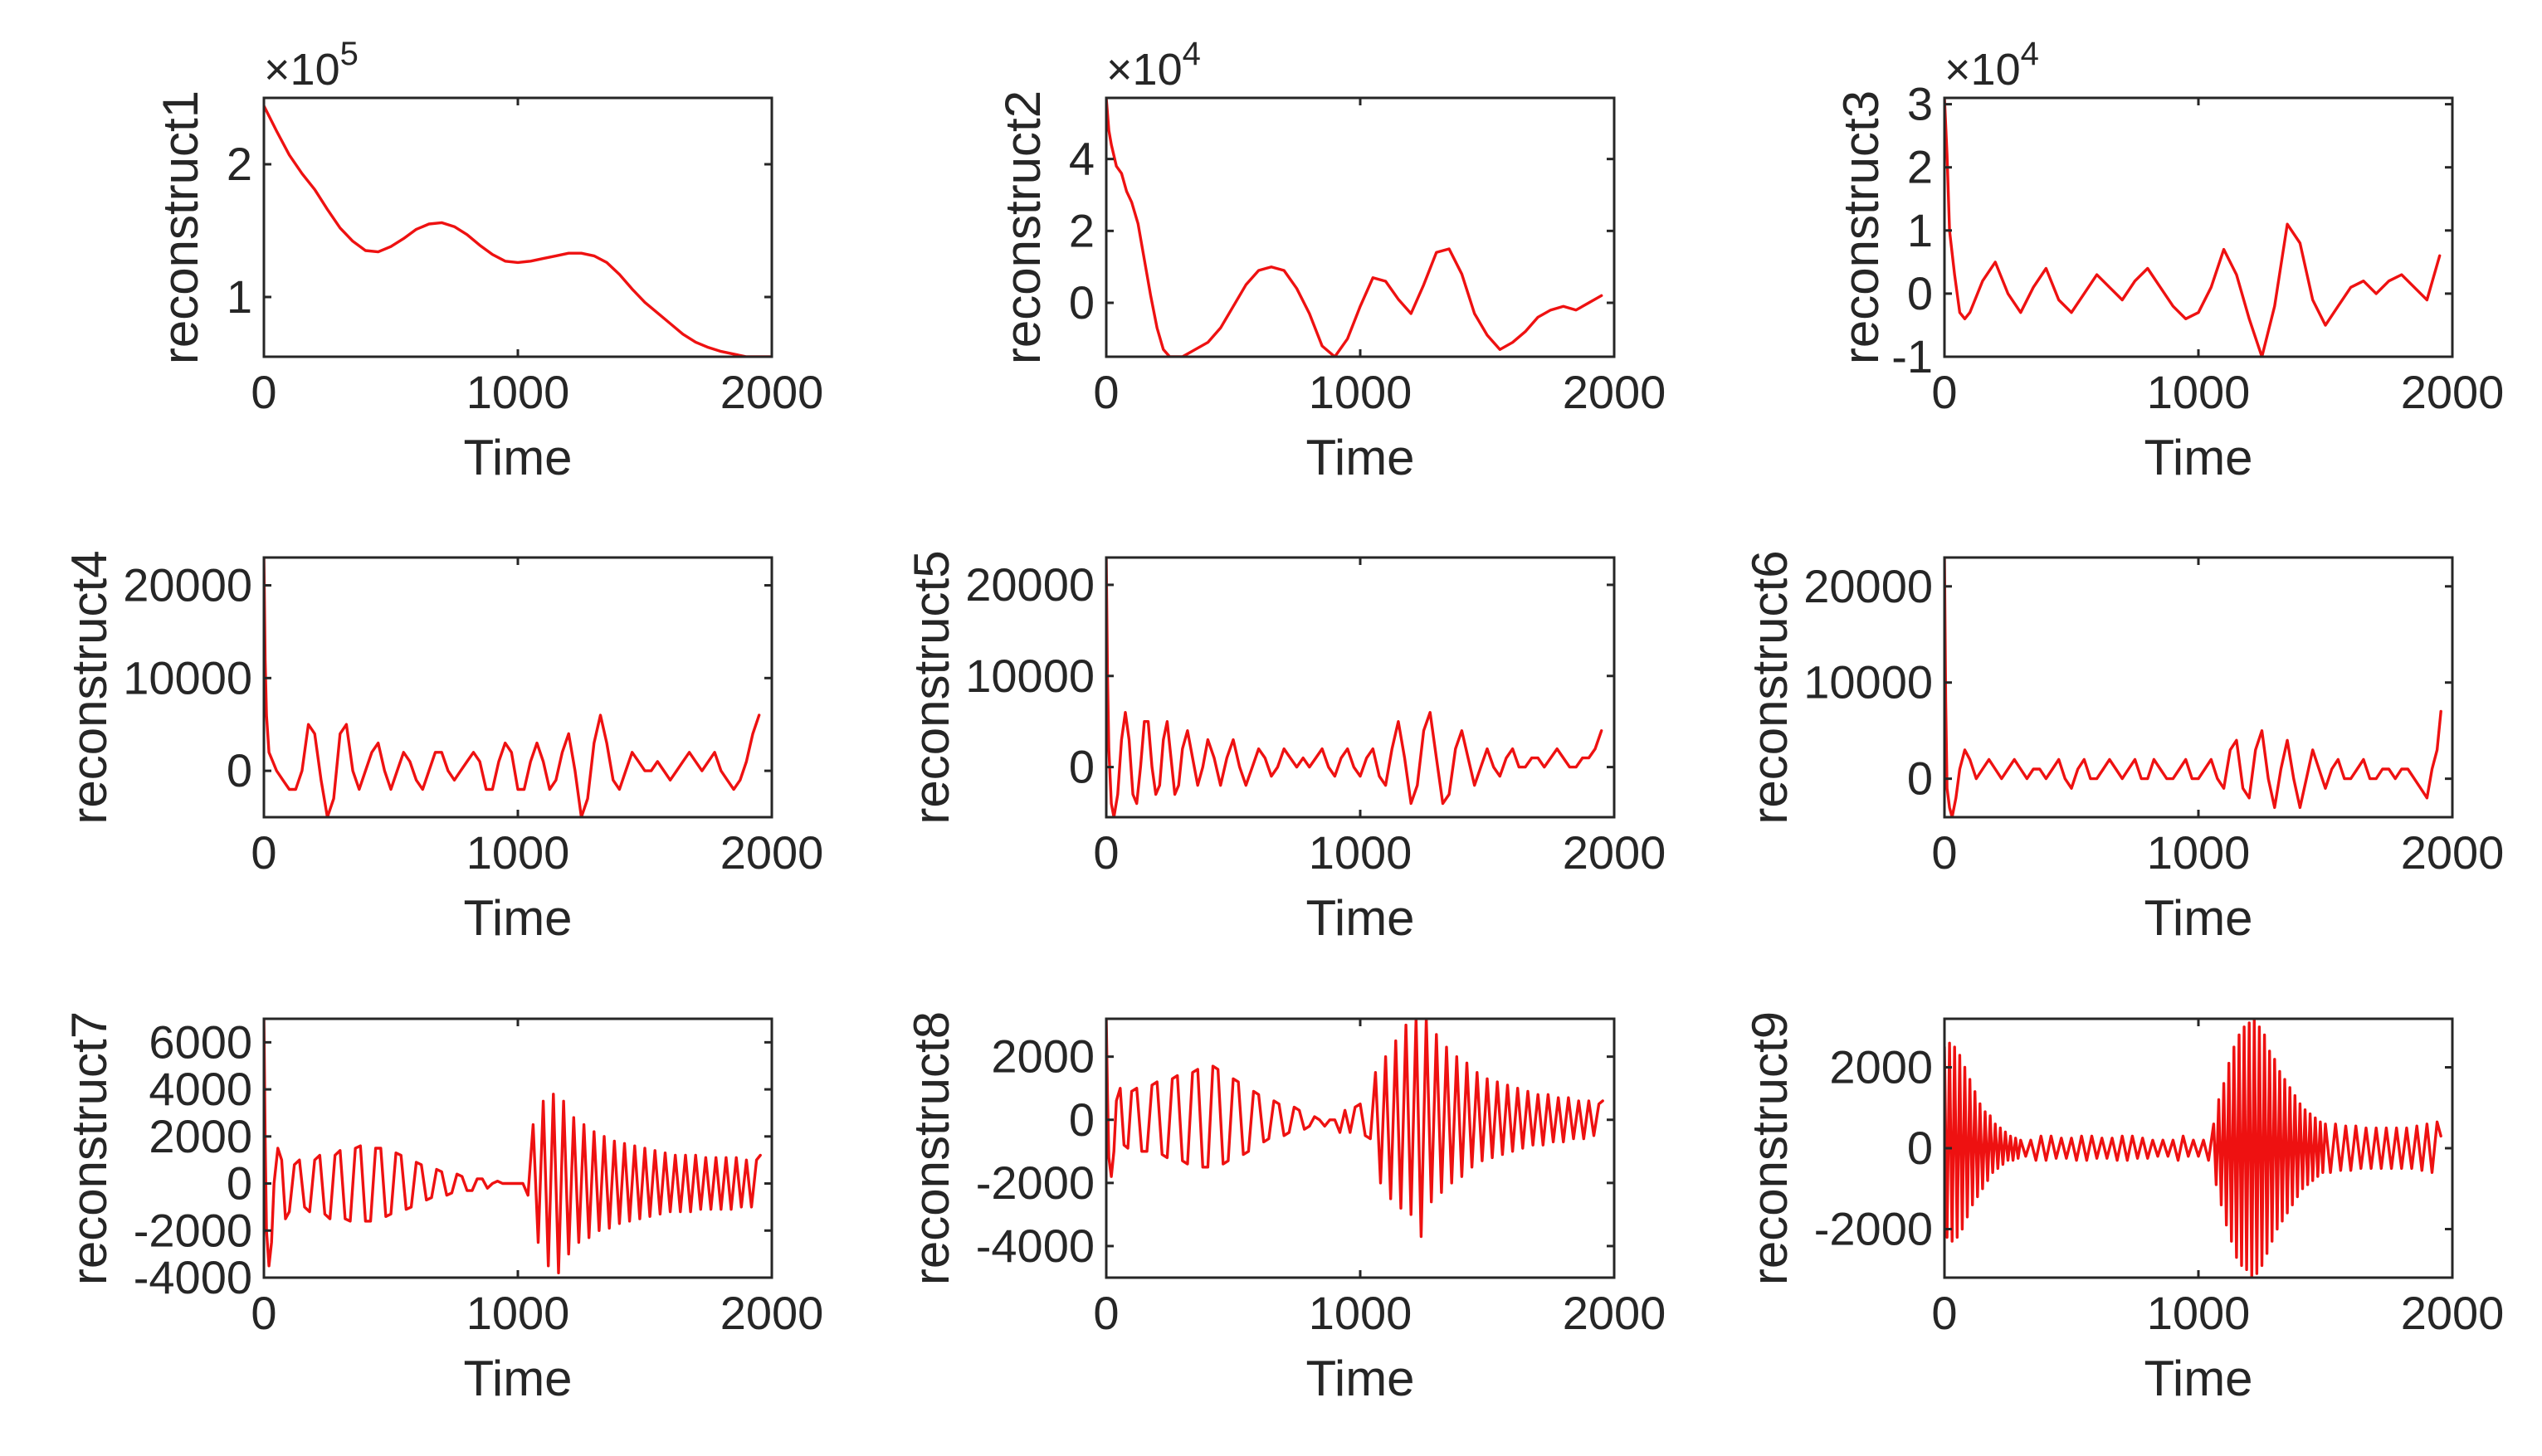 The width and height of the screenshot is (2542, 1456). Describe the element at coordinates (513, 687) in the screenshot. I see `series-line-reconstruct4` at that location.